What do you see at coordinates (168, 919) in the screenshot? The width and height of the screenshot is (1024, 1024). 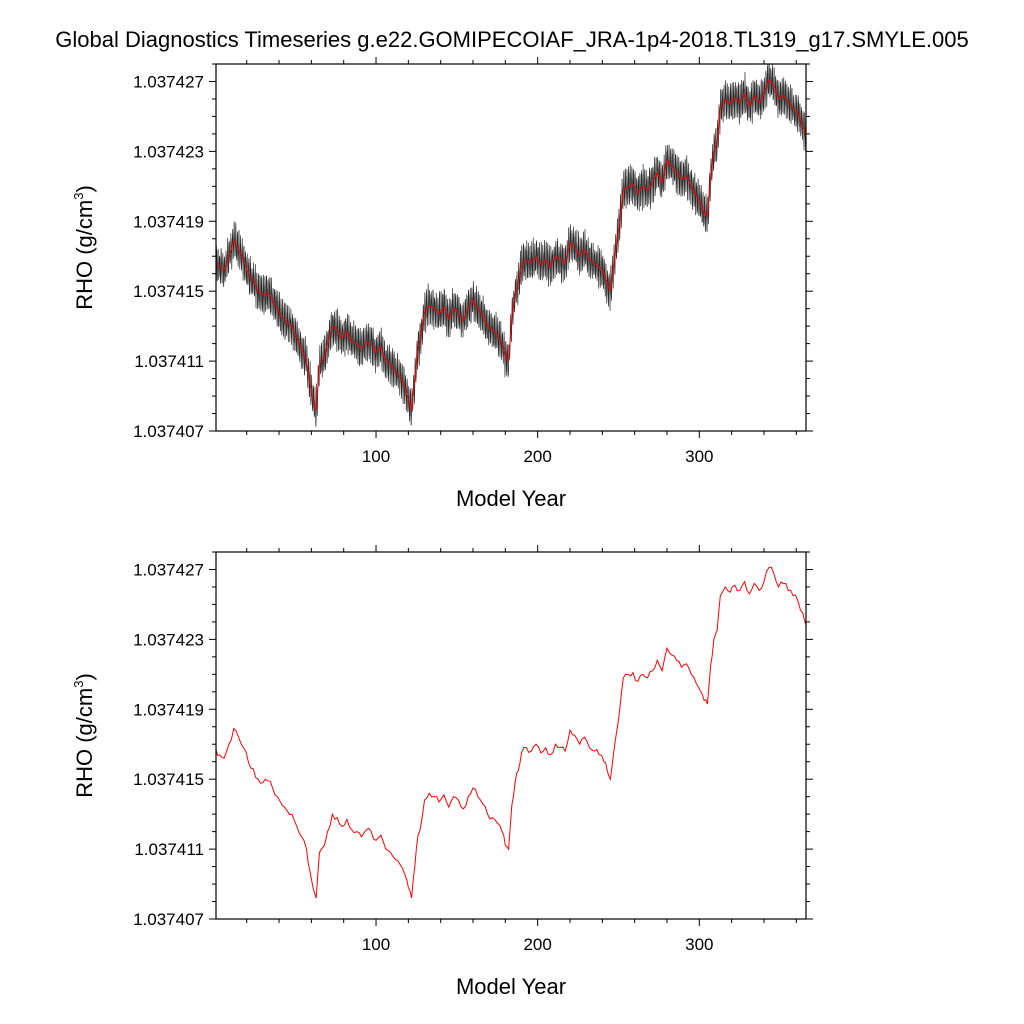 I see `bottom-y-tick-label: 1.037407` at bounding box center [168, 919].